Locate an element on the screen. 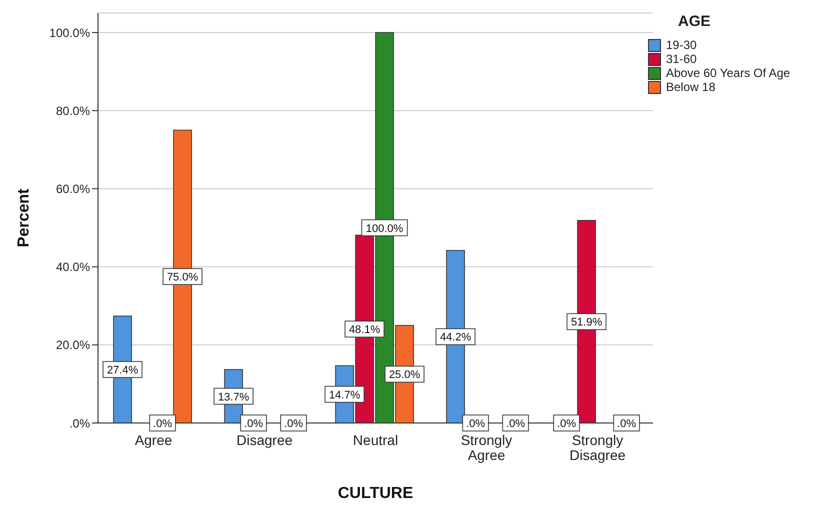 The image size is (813, 512). y-tick-label: 60.0% is located at coordinates (73, 189).